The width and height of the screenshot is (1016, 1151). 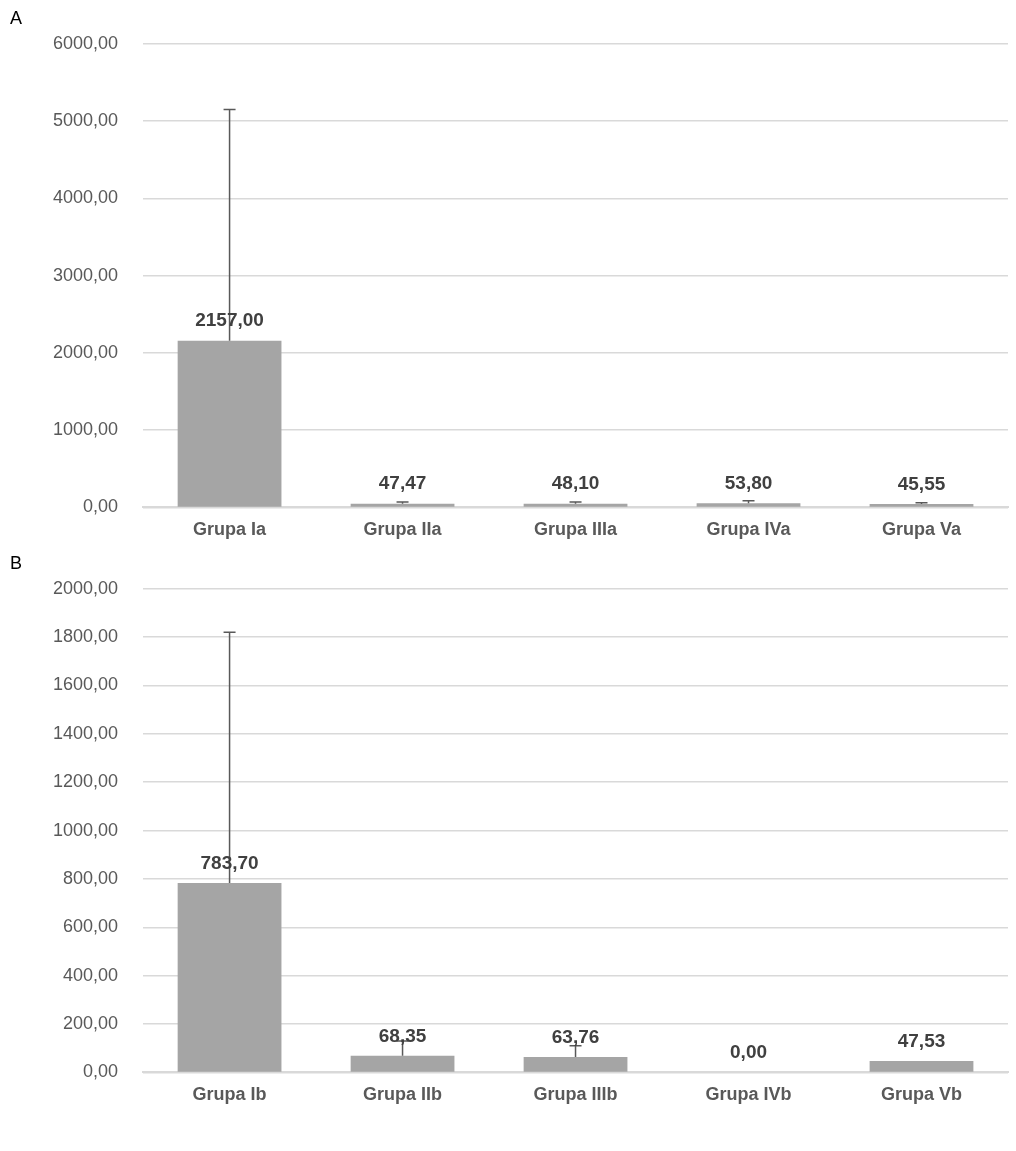 I want to click on data-label: 45,55, so click(x=921, y=483).